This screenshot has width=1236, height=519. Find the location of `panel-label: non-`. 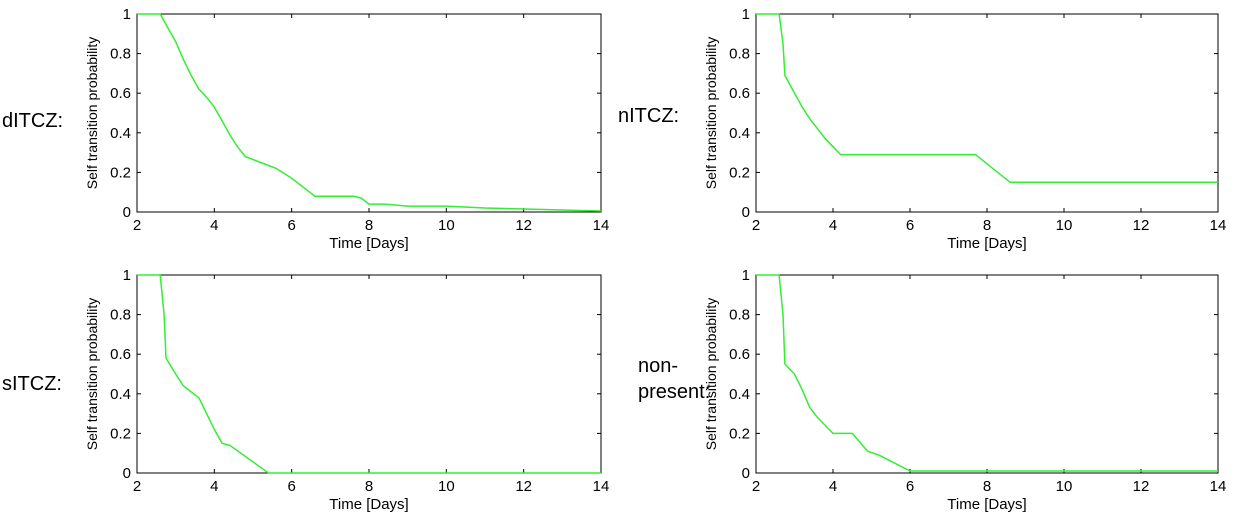

panel-label: non- is located at coordinates (658, 366).